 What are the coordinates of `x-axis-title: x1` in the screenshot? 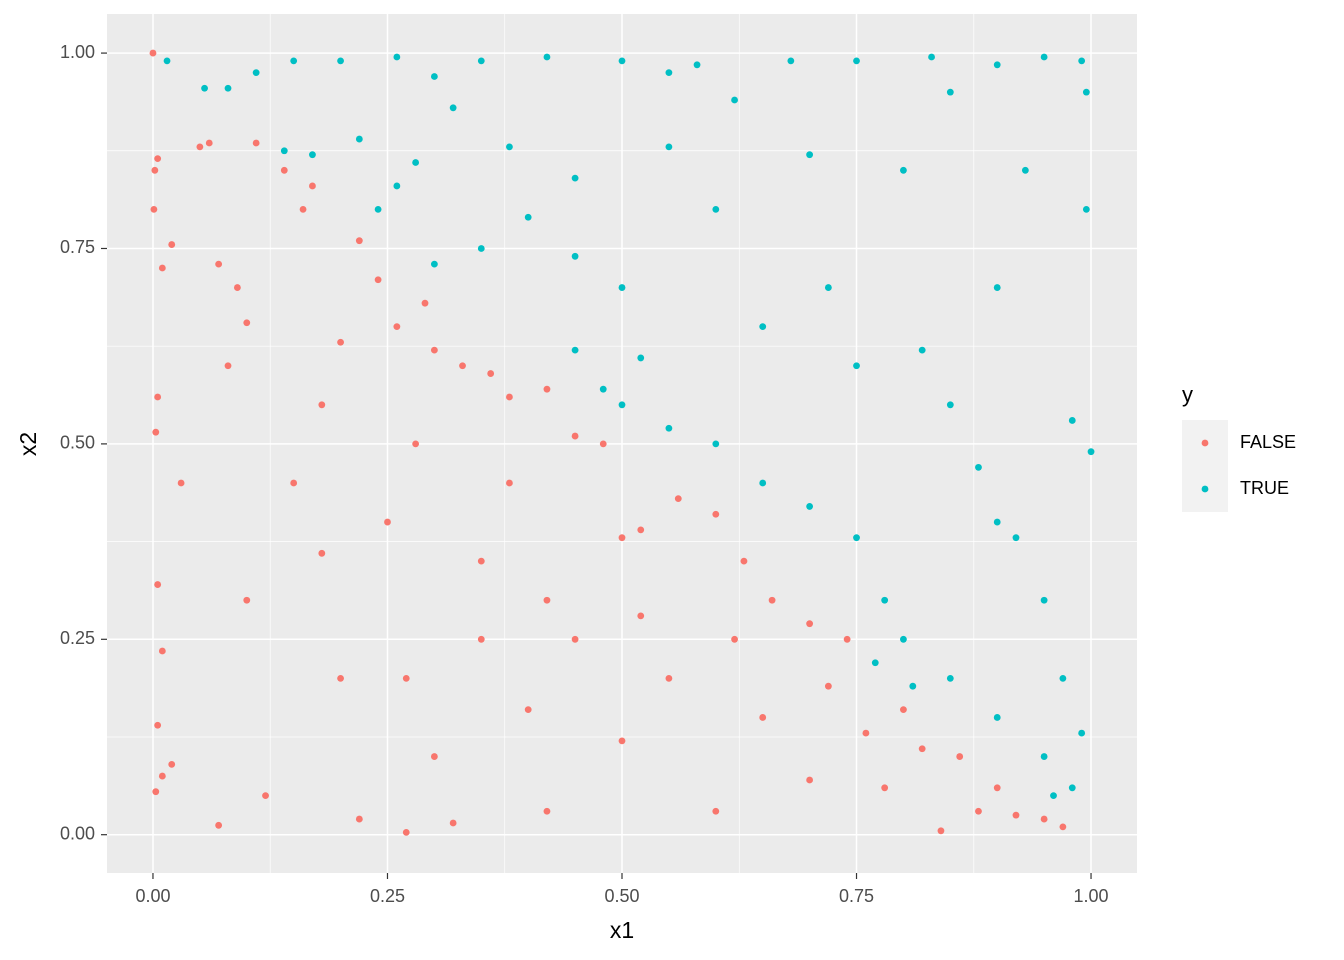 It's located at (622, 930).